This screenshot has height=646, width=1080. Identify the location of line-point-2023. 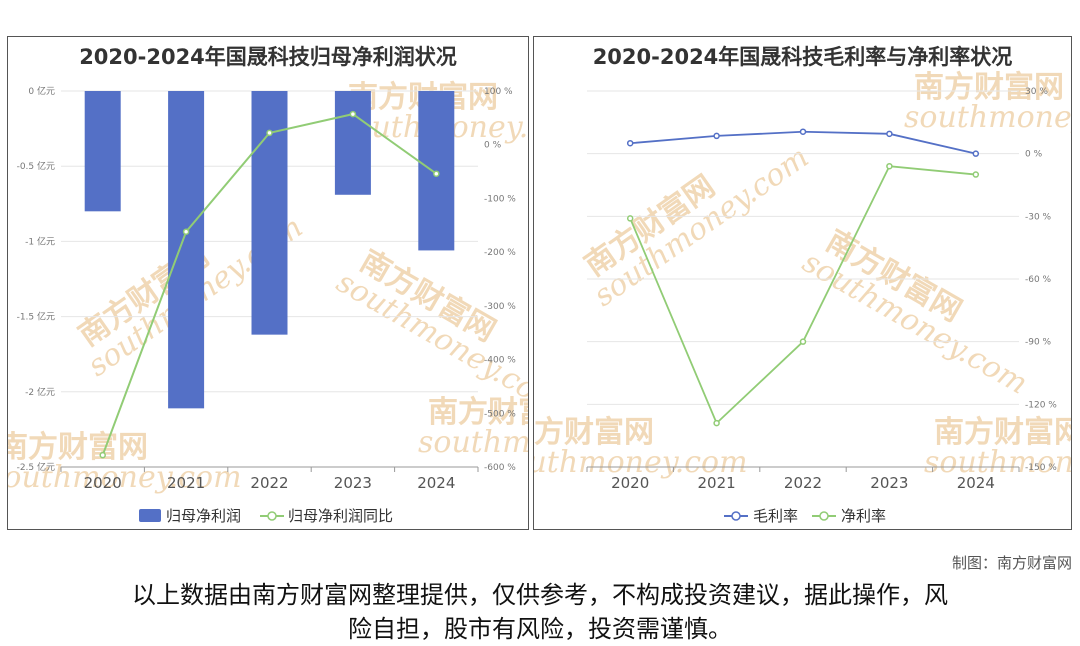
(353, 114).